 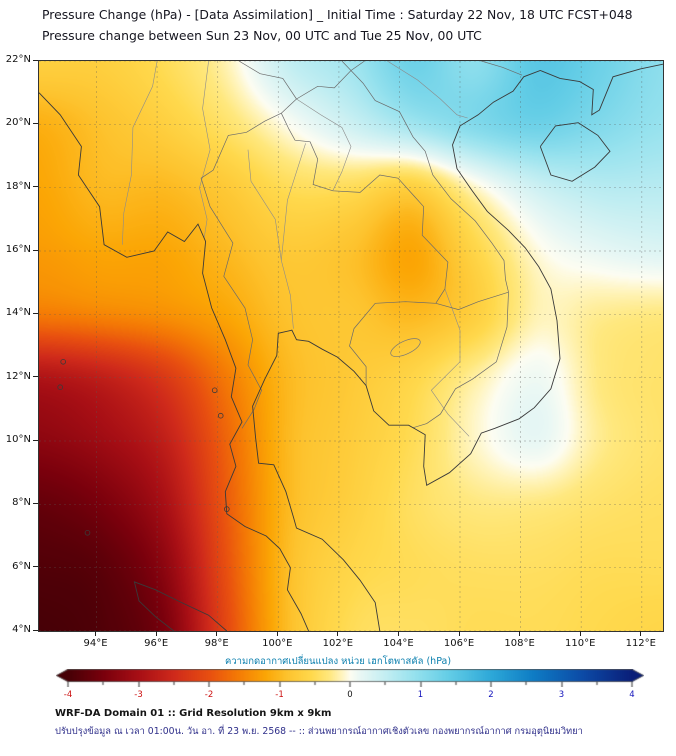 What do you see at coordinates (580, 643) in the screenshot?
I see `lon-tick-label: 110°E` at bounding box center [580, 643].